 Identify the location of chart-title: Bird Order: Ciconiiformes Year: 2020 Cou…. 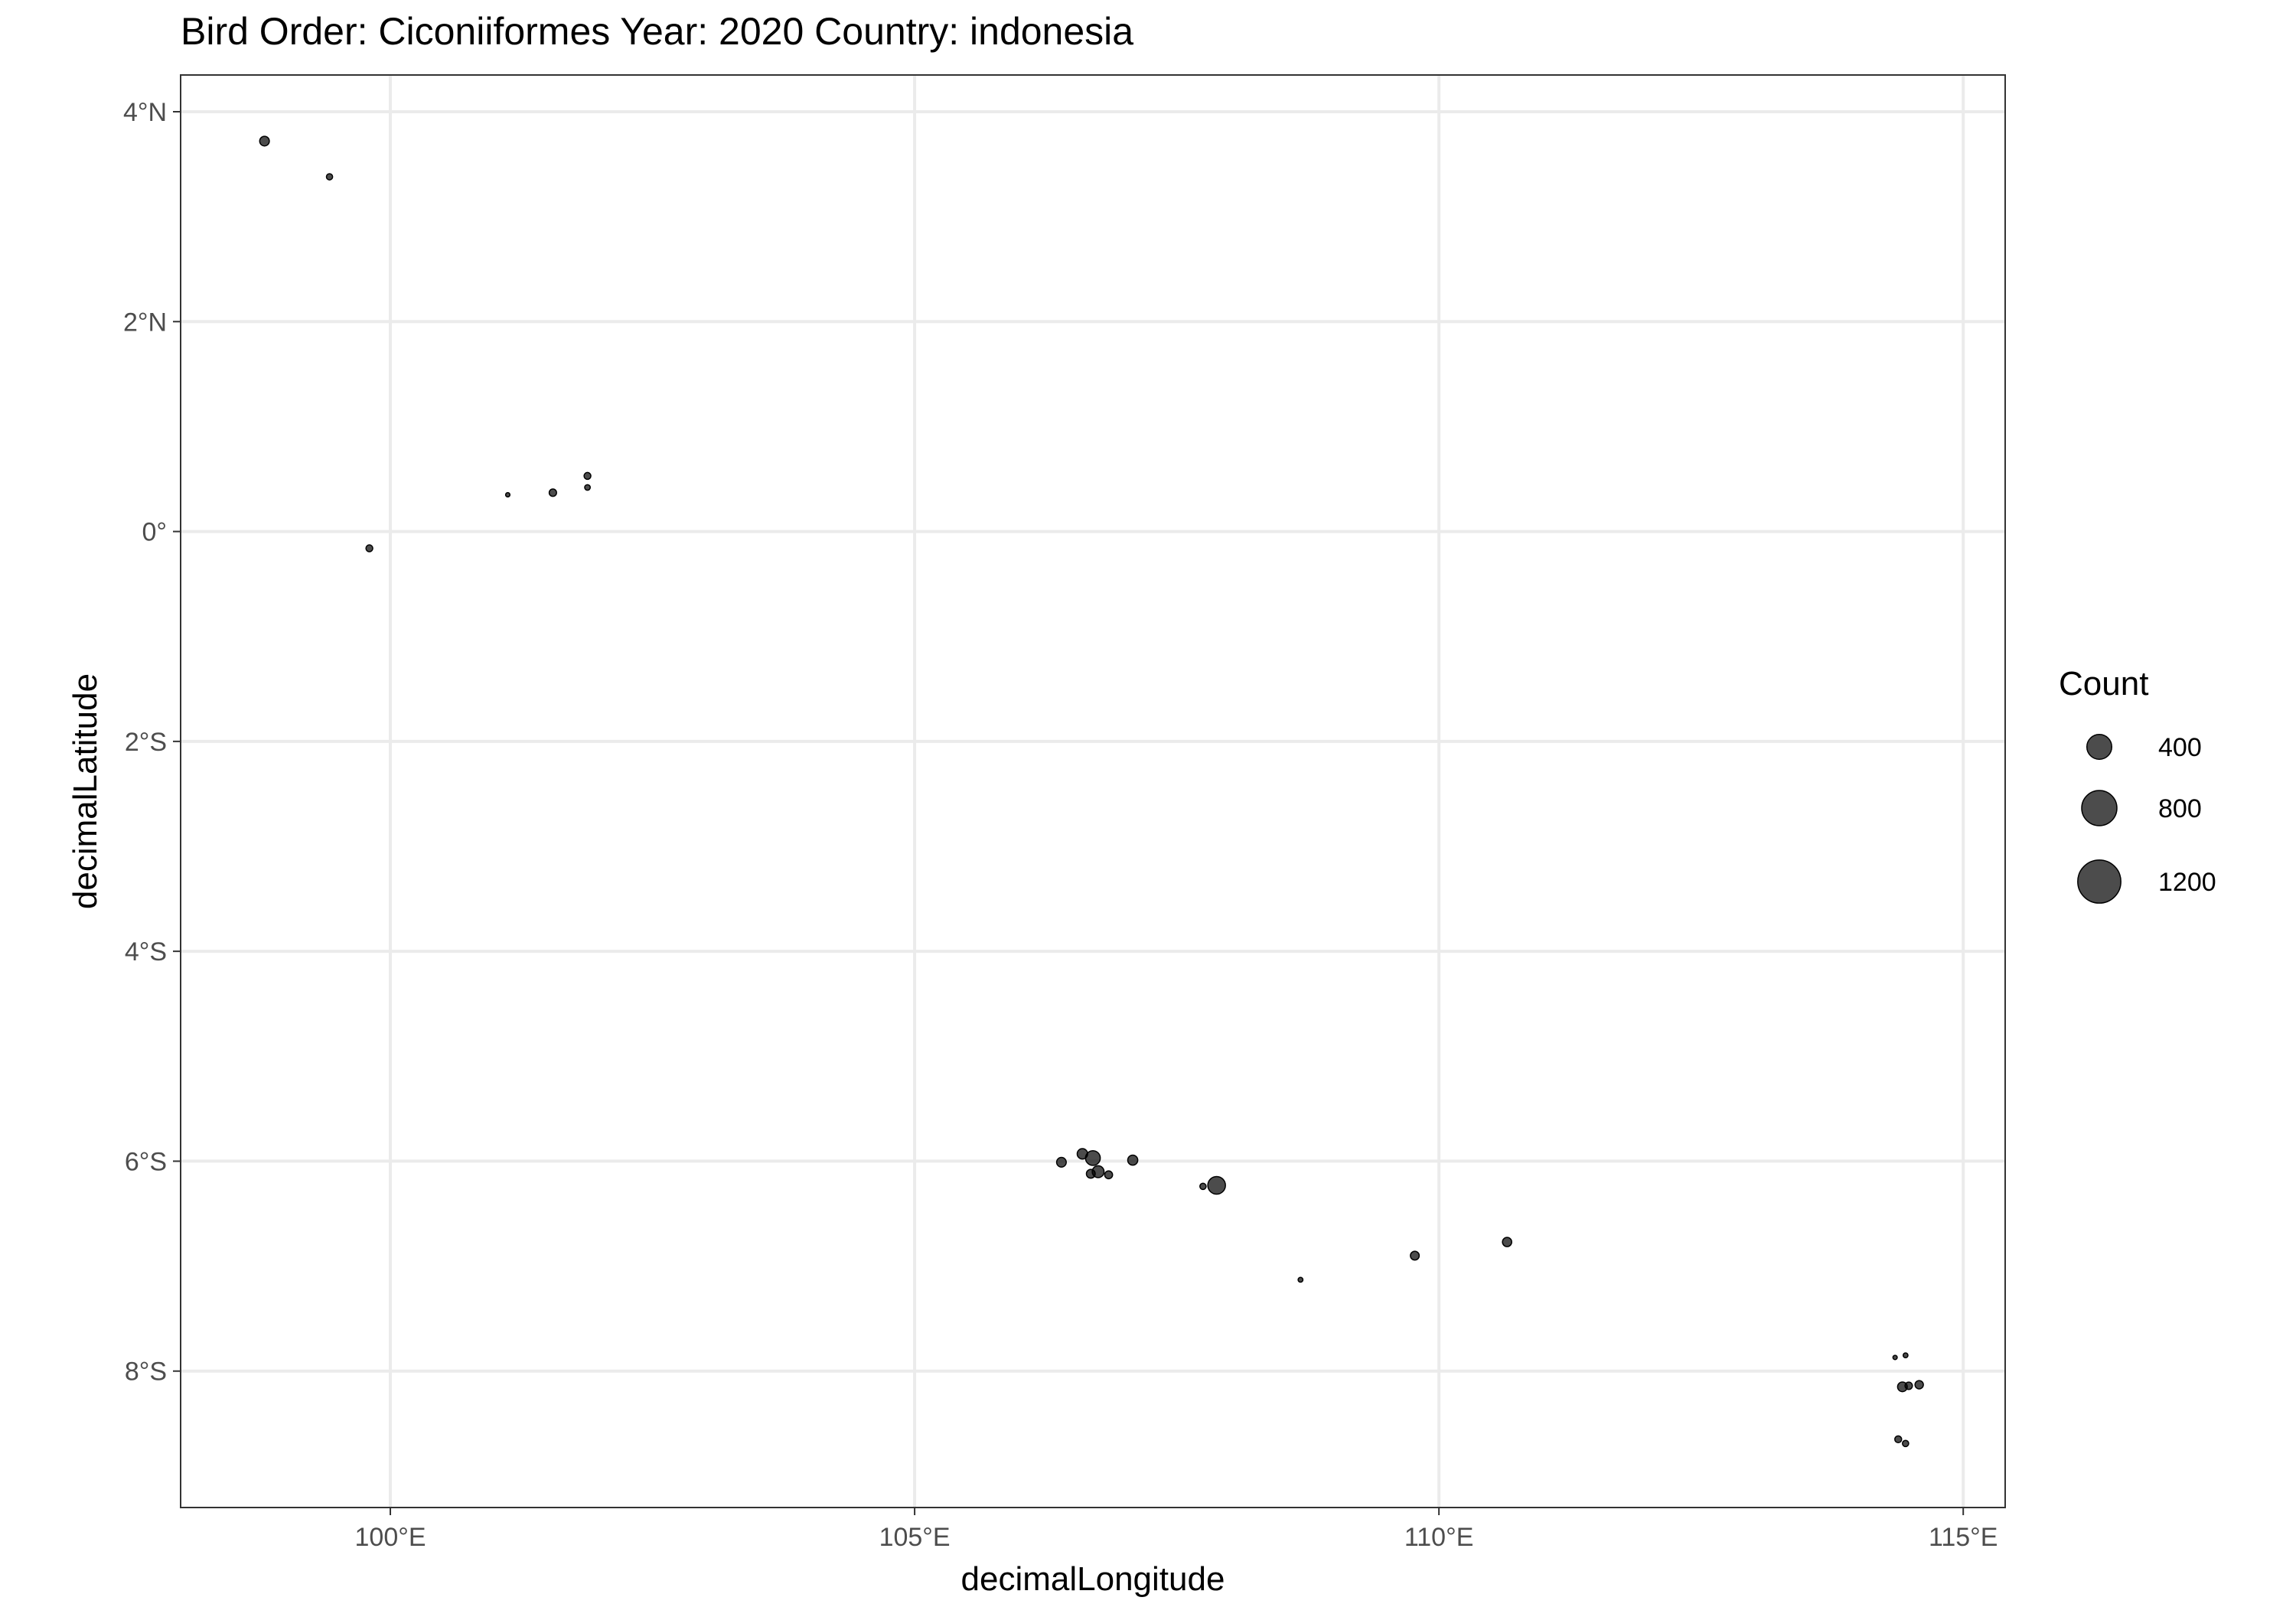
(657, 31).